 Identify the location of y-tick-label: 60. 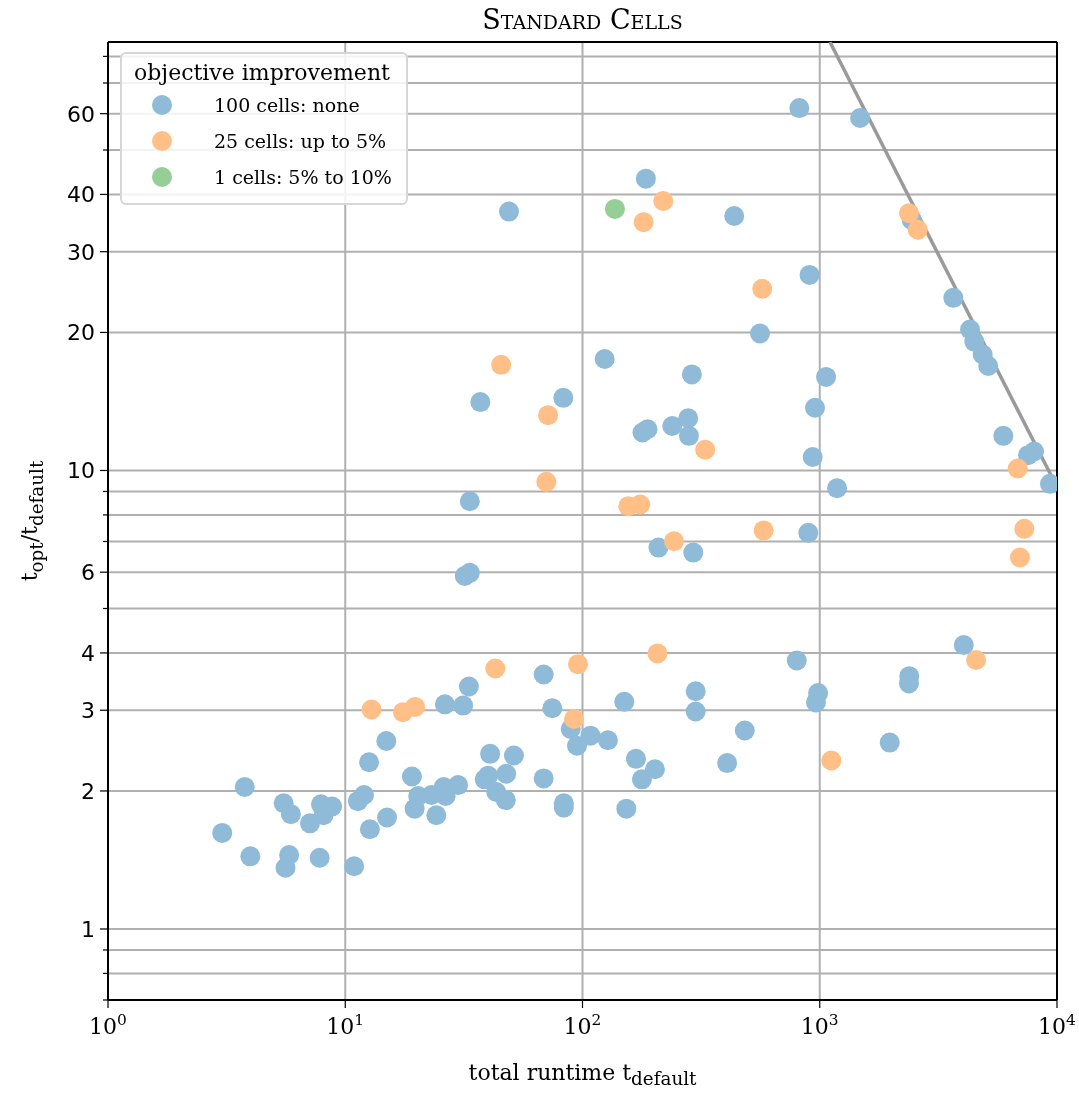
(81, 114).